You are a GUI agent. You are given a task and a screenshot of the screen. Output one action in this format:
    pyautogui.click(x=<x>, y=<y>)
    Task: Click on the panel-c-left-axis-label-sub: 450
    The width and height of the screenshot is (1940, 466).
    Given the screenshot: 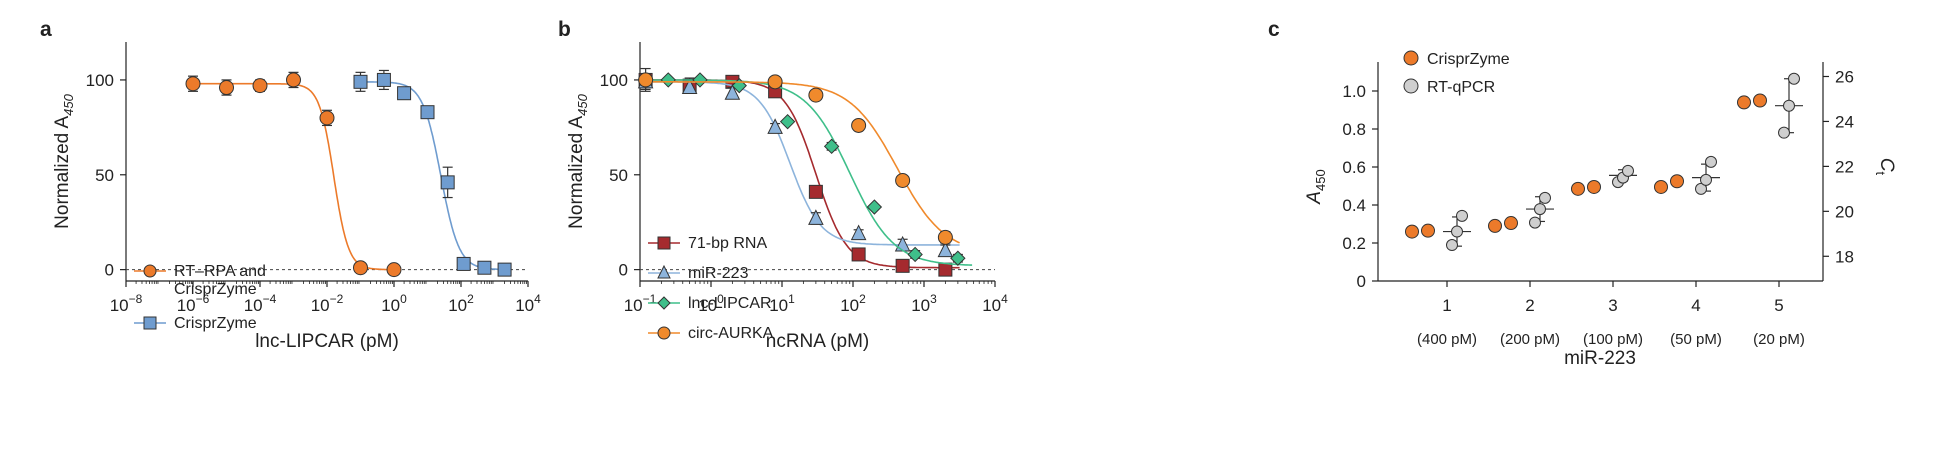 What is the action you would take?
    pyautogui.click(x=1320, y=180)
    